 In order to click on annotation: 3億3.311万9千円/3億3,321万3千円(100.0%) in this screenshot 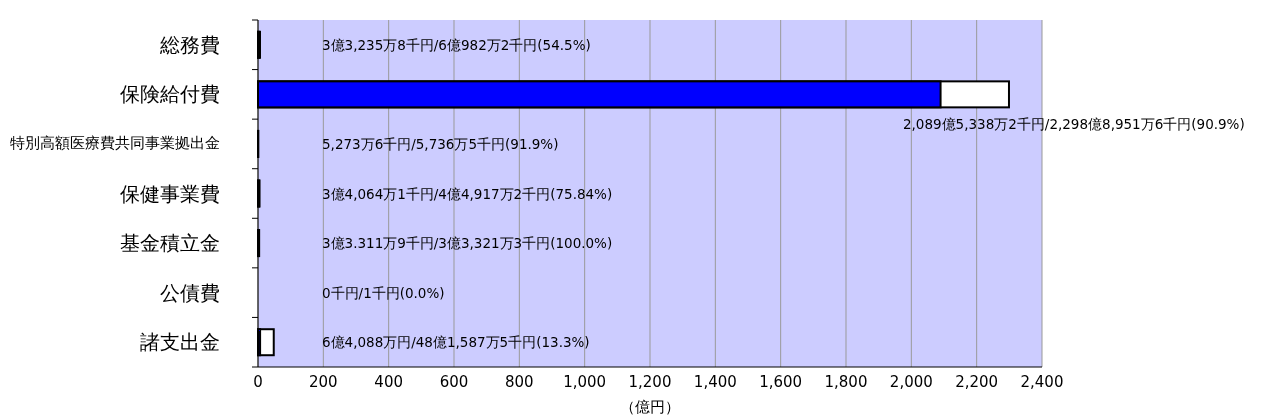, I will do `click(467, 243)`.